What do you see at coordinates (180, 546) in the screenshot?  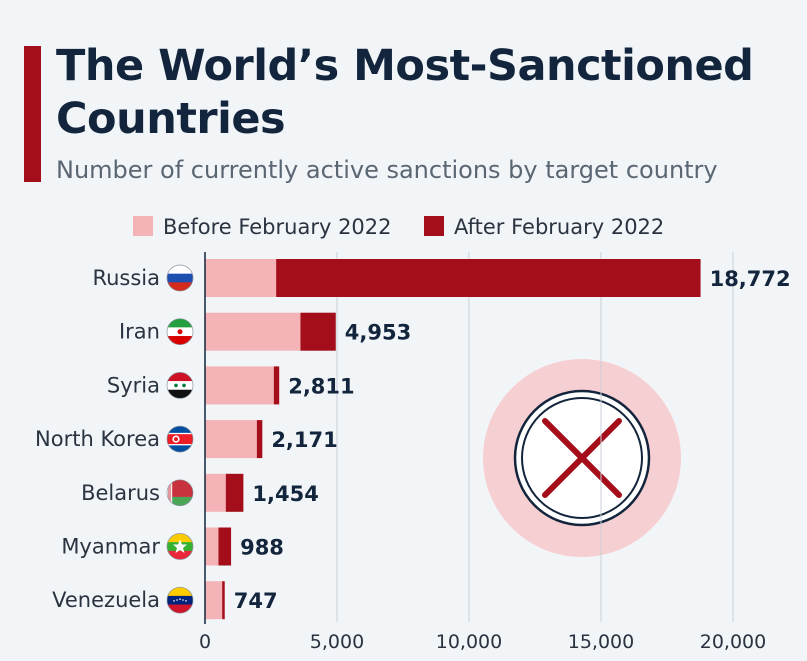 I see `myanmar-flag-icon` at bounding box center [180, 546].